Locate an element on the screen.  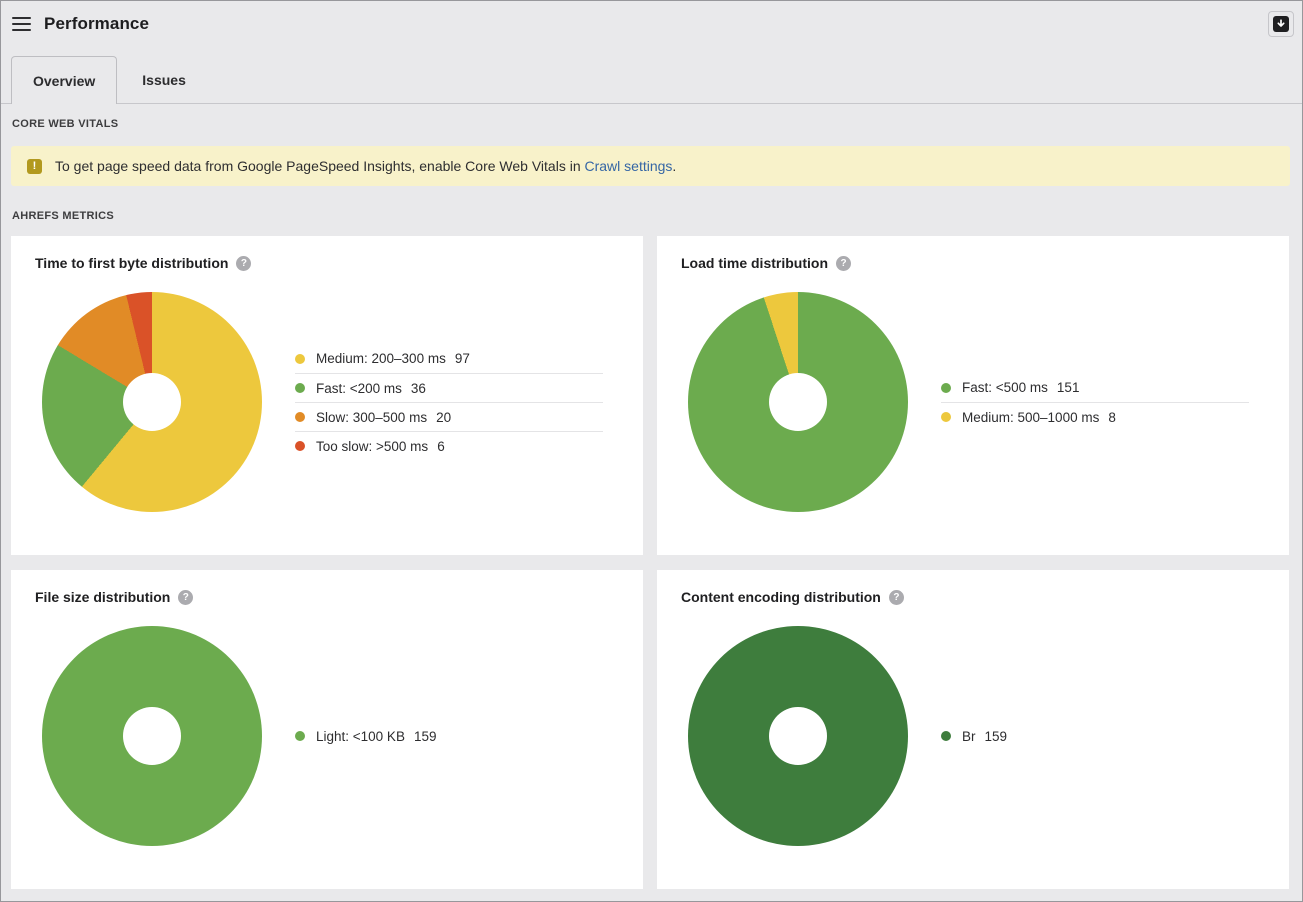
legend-label: Br is located at coordinates (969, 736).